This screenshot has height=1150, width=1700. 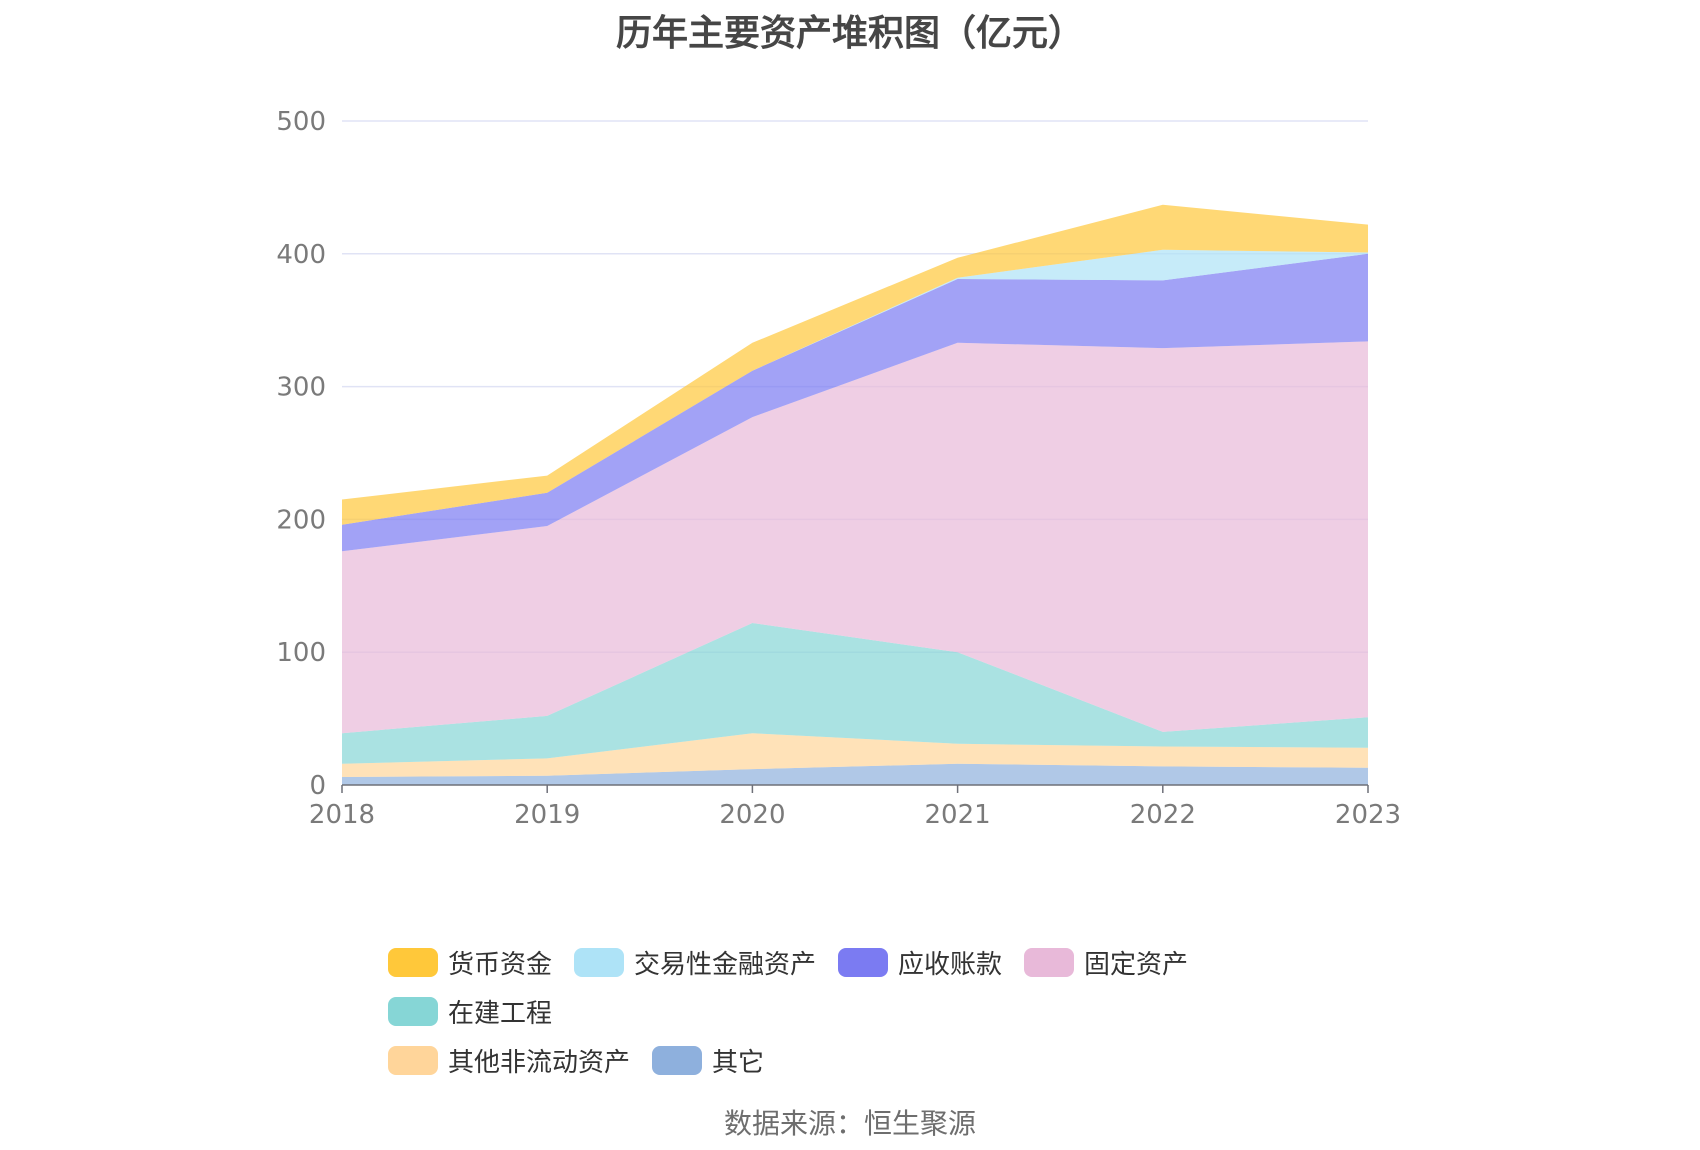 What do you see at coordinates (317, 786) in the screenshot?
I see `y-tick-label: 0` at bounding box center [317, 786].